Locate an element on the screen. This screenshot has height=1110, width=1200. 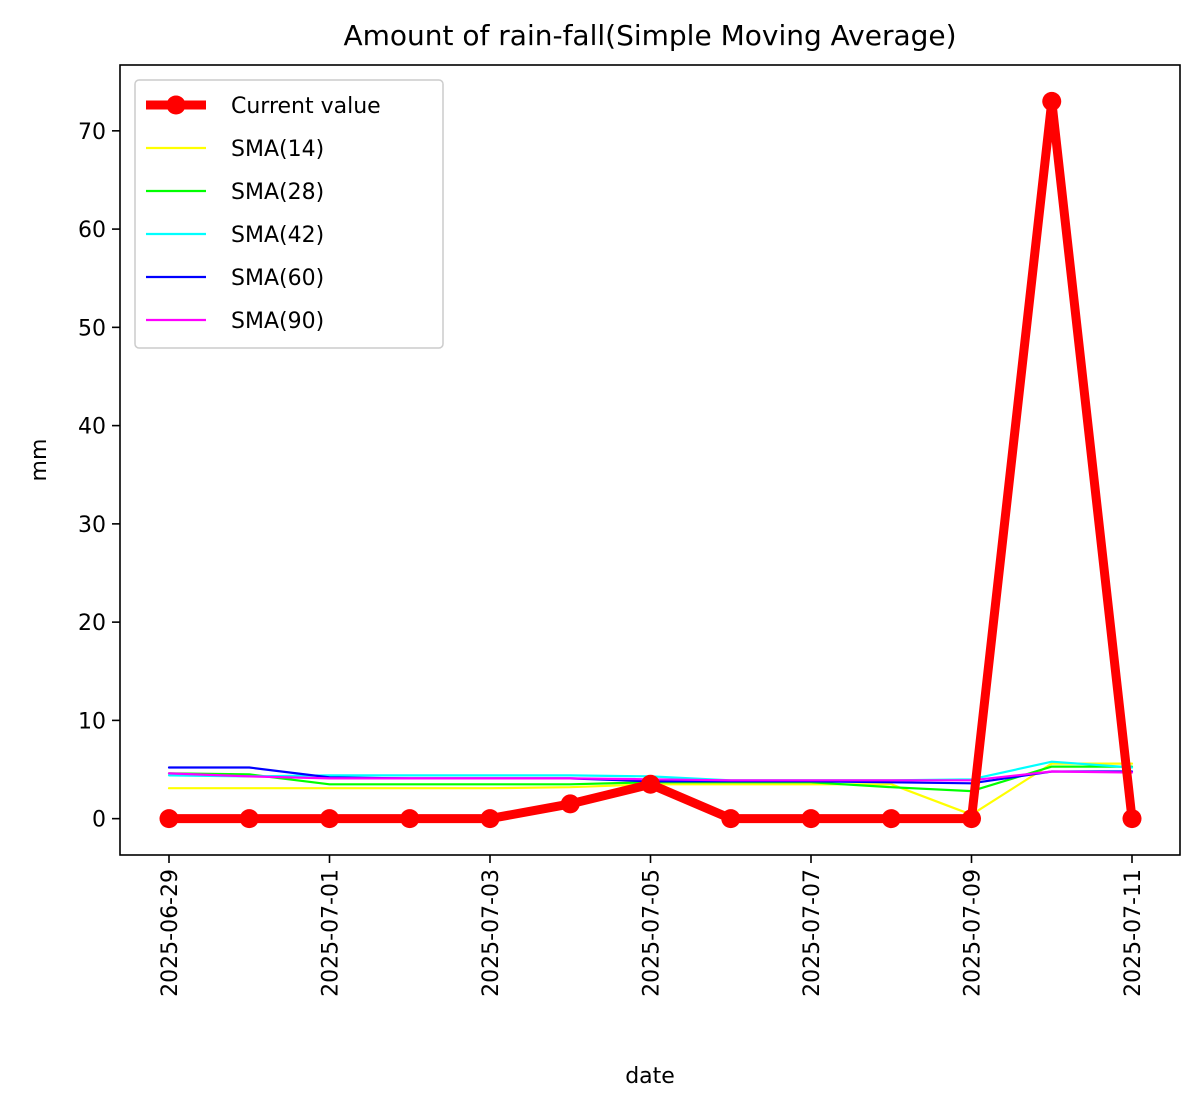
legend-label: SMA(14) is located at coordinates (277, 149).